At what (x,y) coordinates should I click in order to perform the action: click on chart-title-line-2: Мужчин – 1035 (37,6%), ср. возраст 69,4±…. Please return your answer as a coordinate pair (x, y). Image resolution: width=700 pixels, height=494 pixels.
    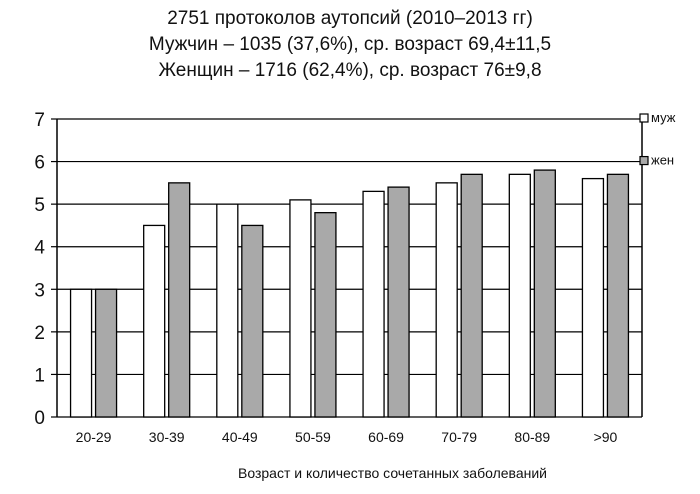
    Looking at the image, I should click on (350, 44).